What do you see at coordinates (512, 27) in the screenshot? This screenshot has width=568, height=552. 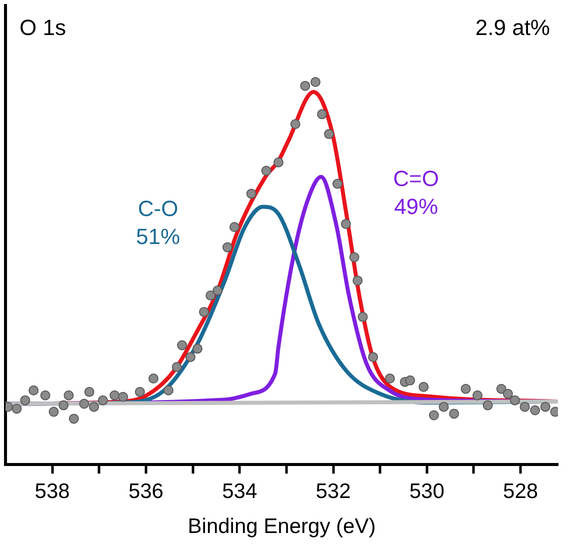 I see `text: 2.9 at%` at bounding box center [512, 27].